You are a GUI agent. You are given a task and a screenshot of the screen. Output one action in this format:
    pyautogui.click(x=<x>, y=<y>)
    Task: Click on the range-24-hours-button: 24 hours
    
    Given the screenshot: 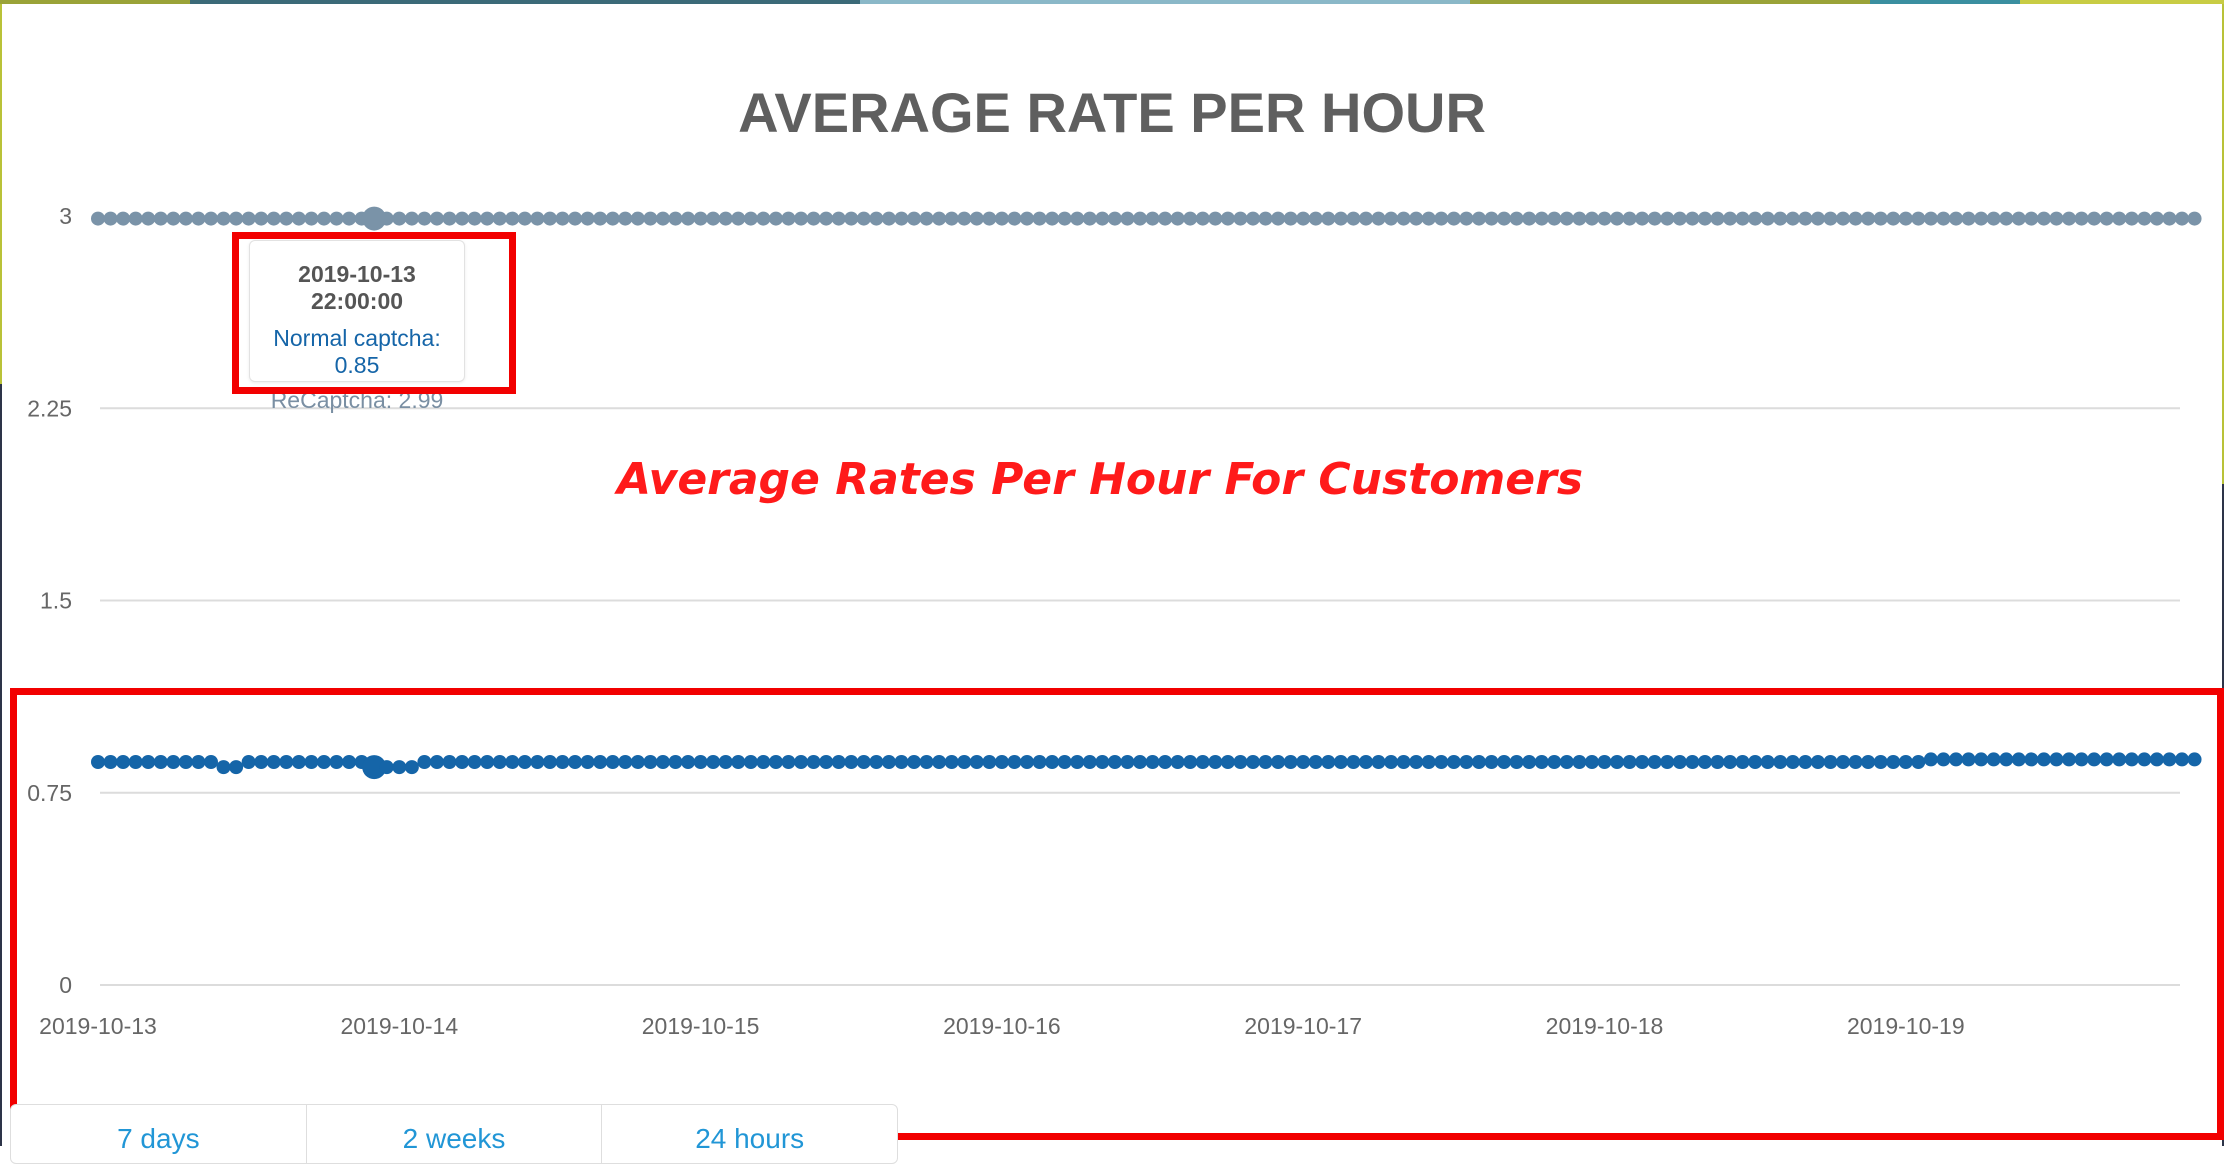 What is the action you would take?
    pyautogui.click(x=750, y=1138)
    